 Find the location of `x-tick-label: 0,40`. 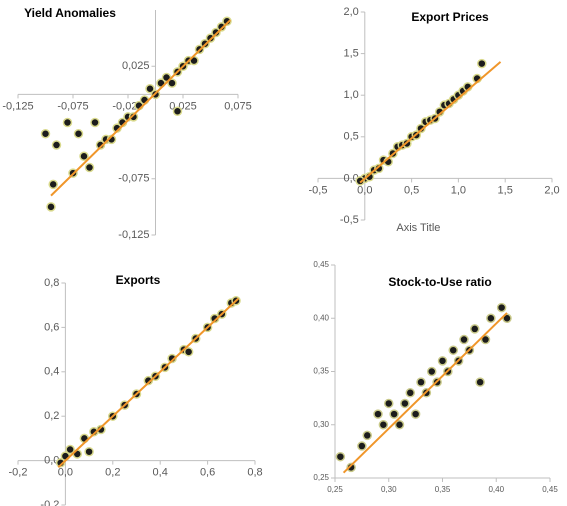

x-tick-label: 0,40 is located at coordinates (496, 489).